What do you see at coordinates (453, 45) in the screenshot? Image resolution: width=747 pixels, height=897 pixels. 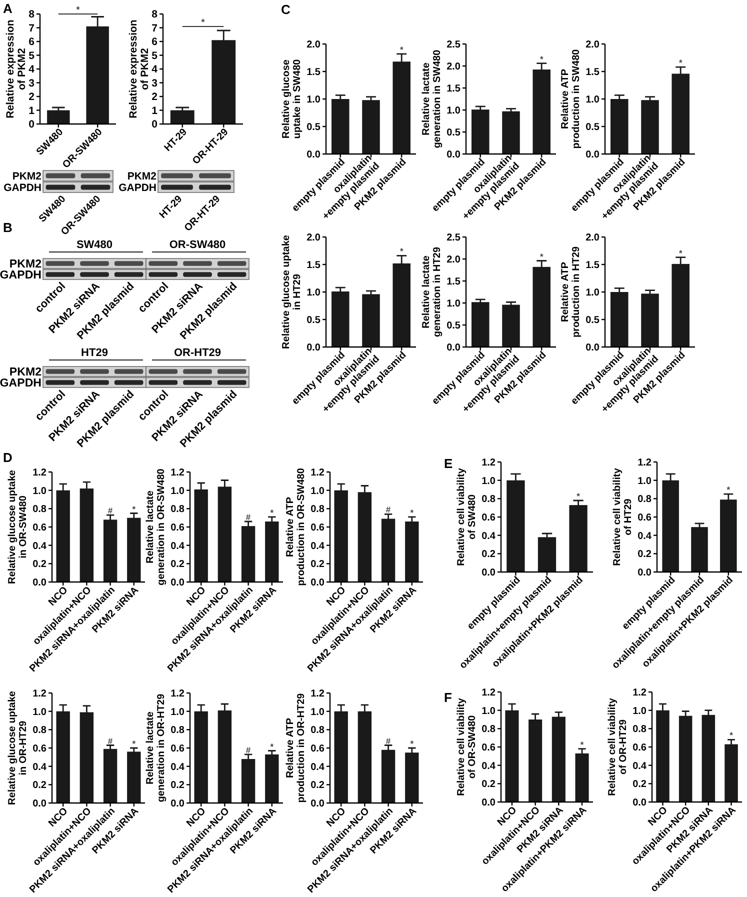 I see `y-tick-label: 2.5` at bounding box center [453, 45].